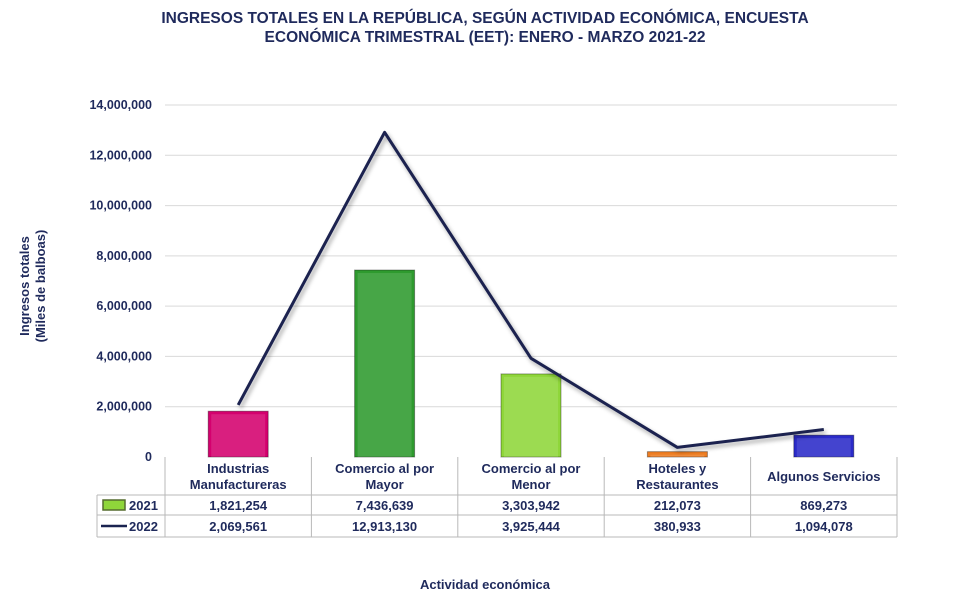 The image size is (970, 615). What do you see at coordinates (124, 407) in the screenshot?
I see `y-tick-label: 2,000,000` at bounding box center [124, 407].